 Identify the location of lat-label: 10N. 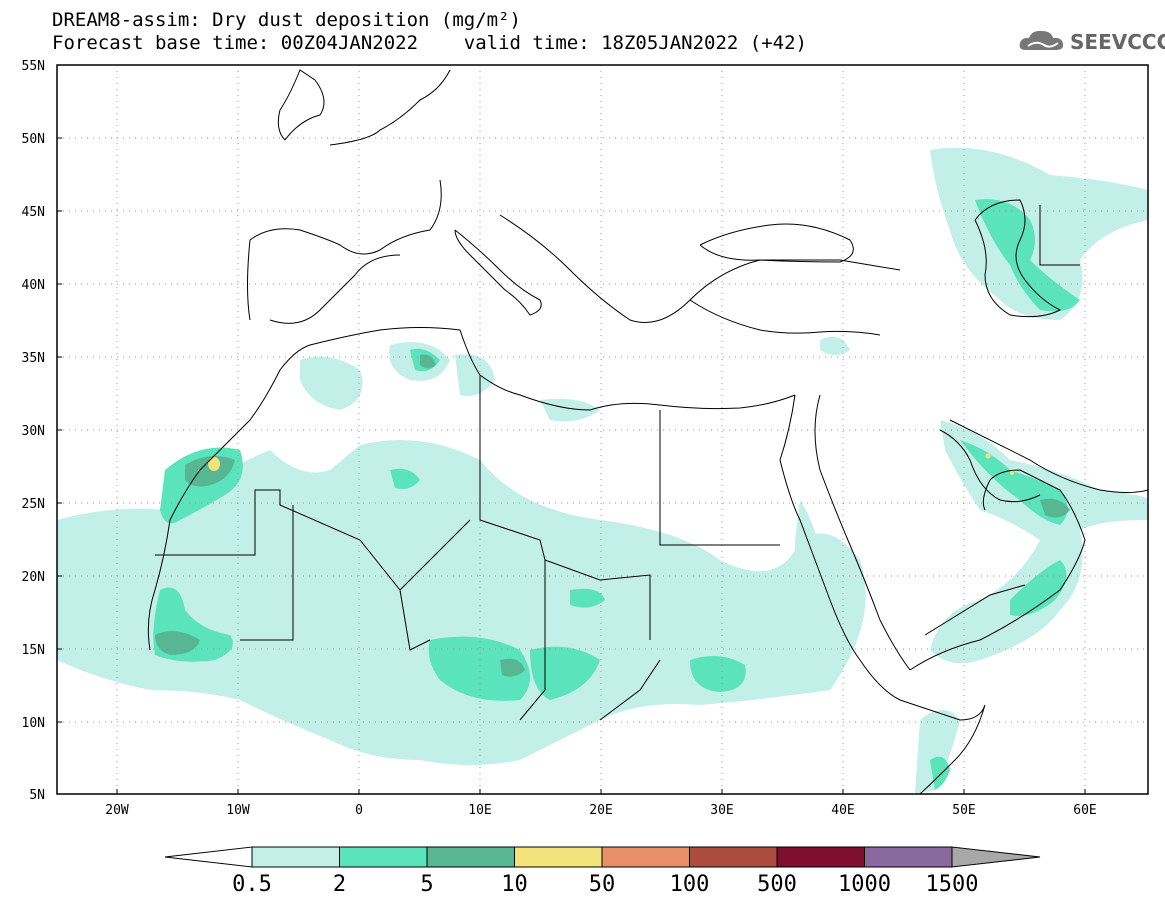
(33, 723).